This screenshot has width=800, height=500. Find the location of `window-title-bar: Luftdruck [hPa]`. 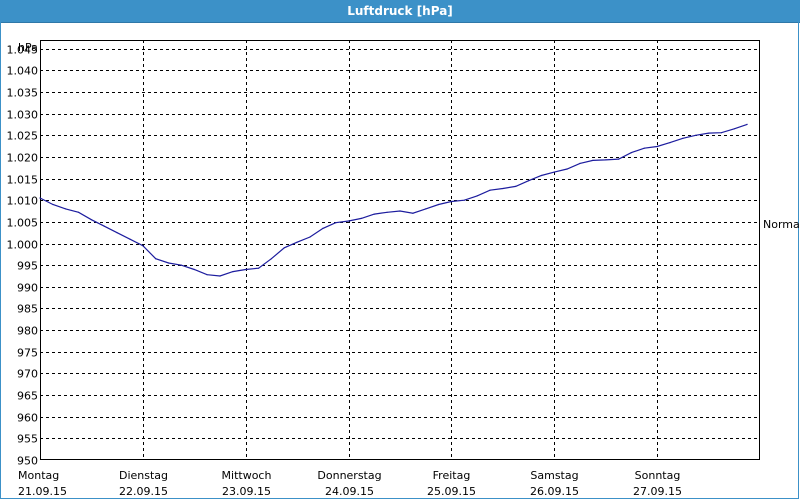

window-title-bar: Luftdruck [hPa] is located at coordinates (400, 11).